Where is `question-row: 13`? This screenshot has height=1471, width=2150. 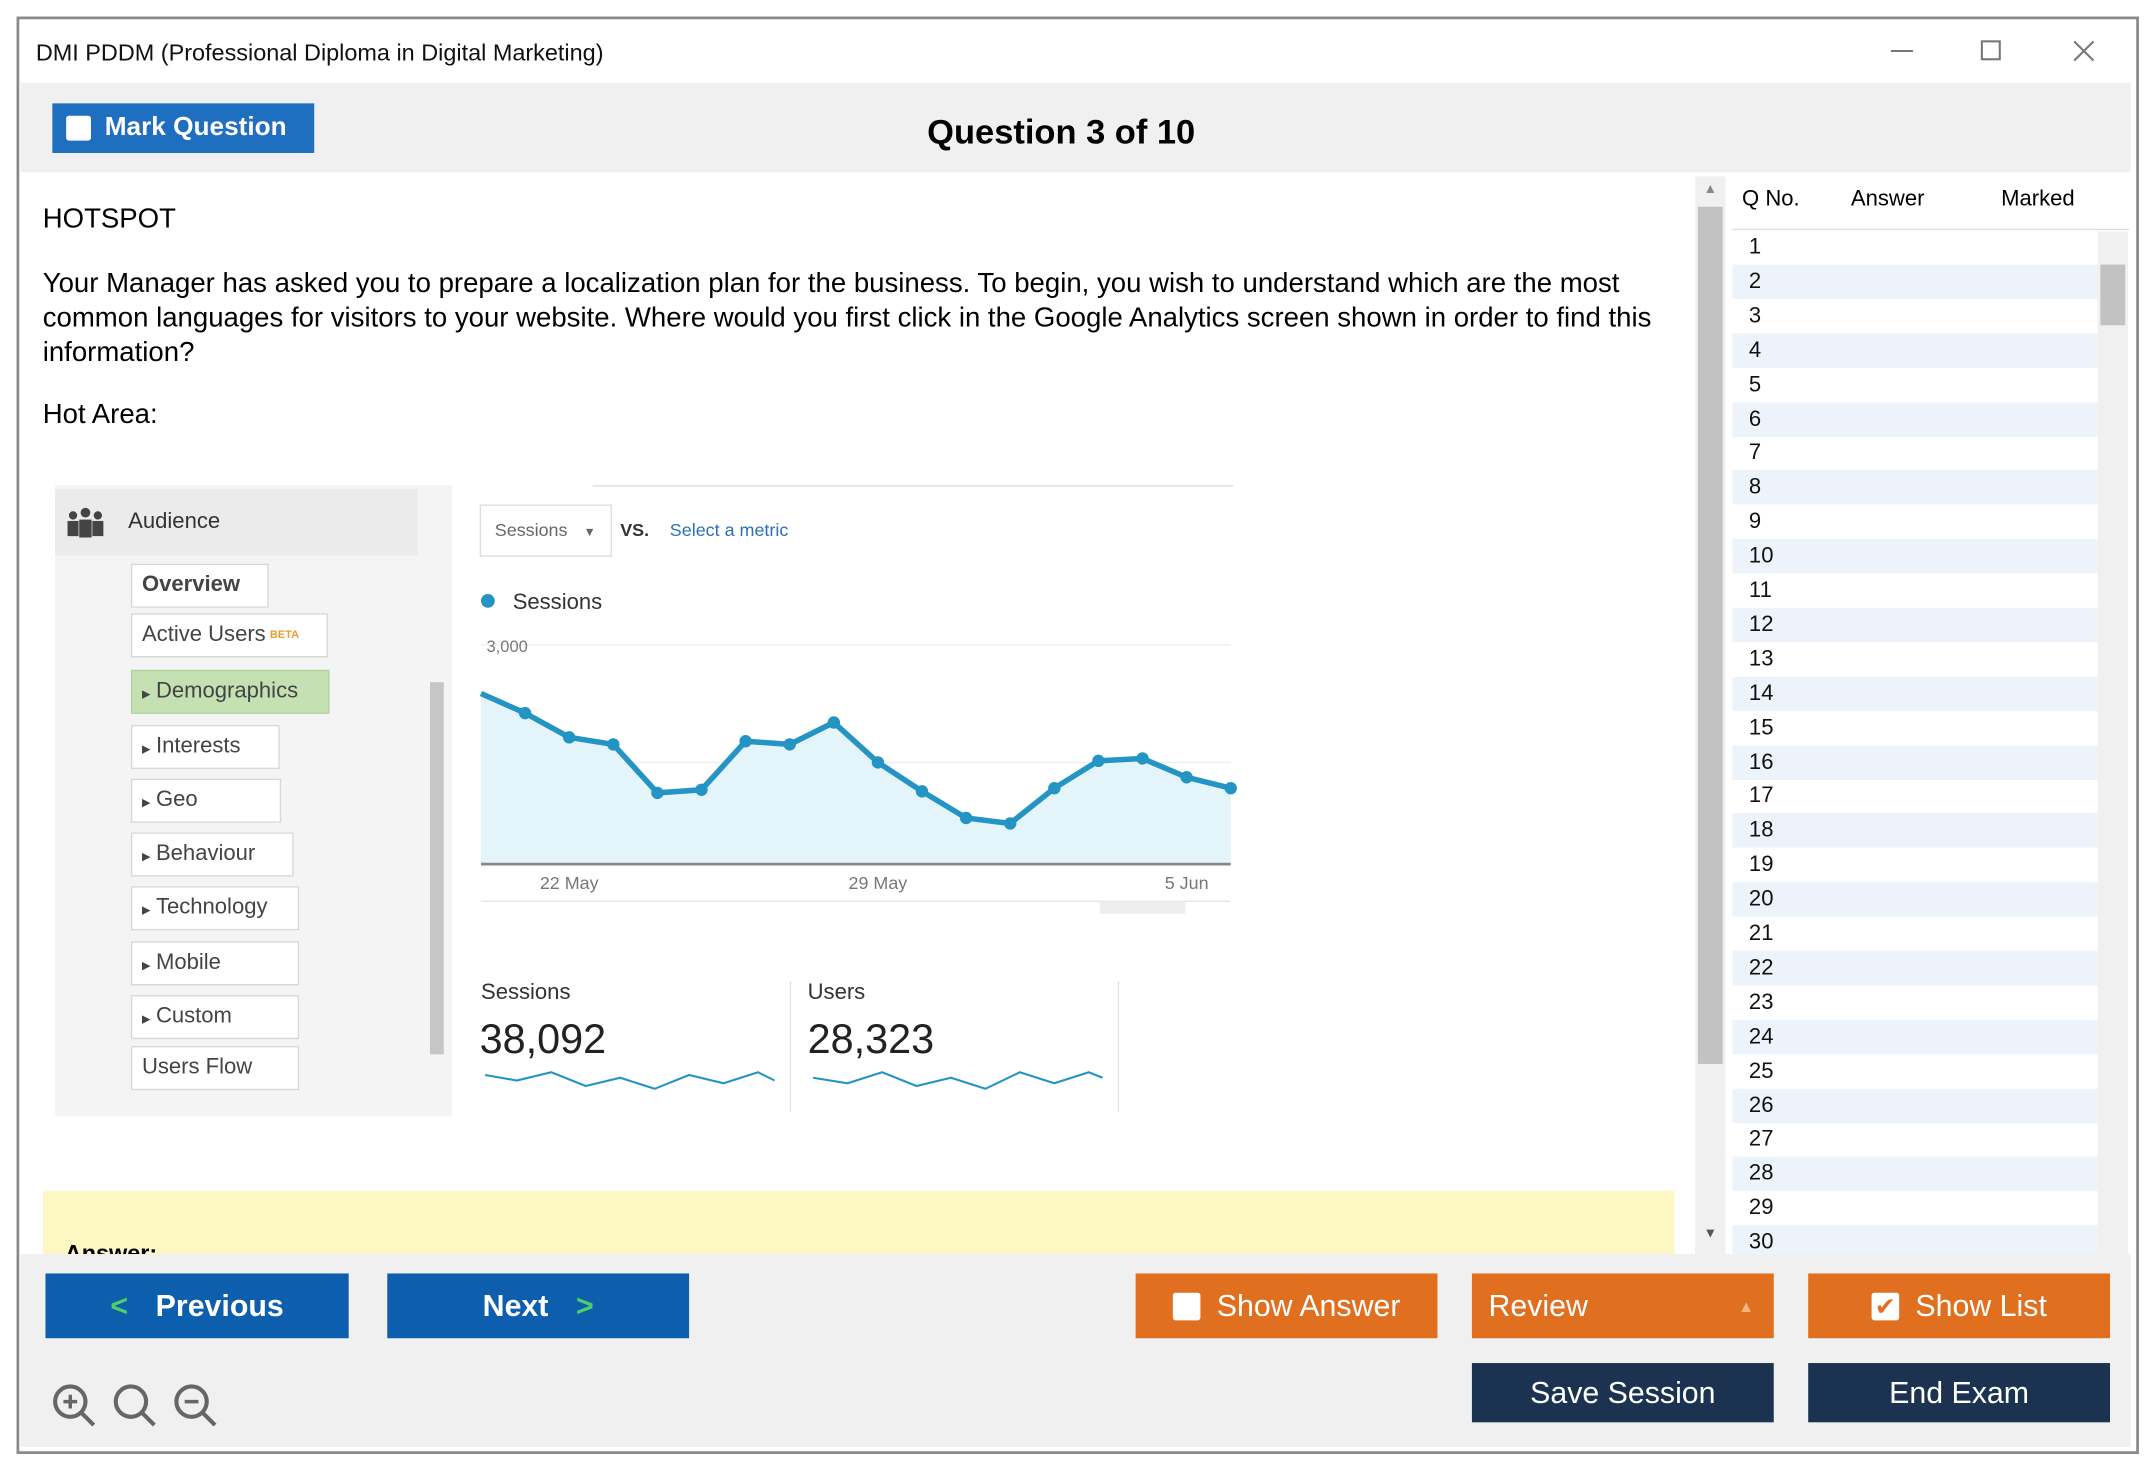
question-row: 13 is located at coordinates (1761, 659).